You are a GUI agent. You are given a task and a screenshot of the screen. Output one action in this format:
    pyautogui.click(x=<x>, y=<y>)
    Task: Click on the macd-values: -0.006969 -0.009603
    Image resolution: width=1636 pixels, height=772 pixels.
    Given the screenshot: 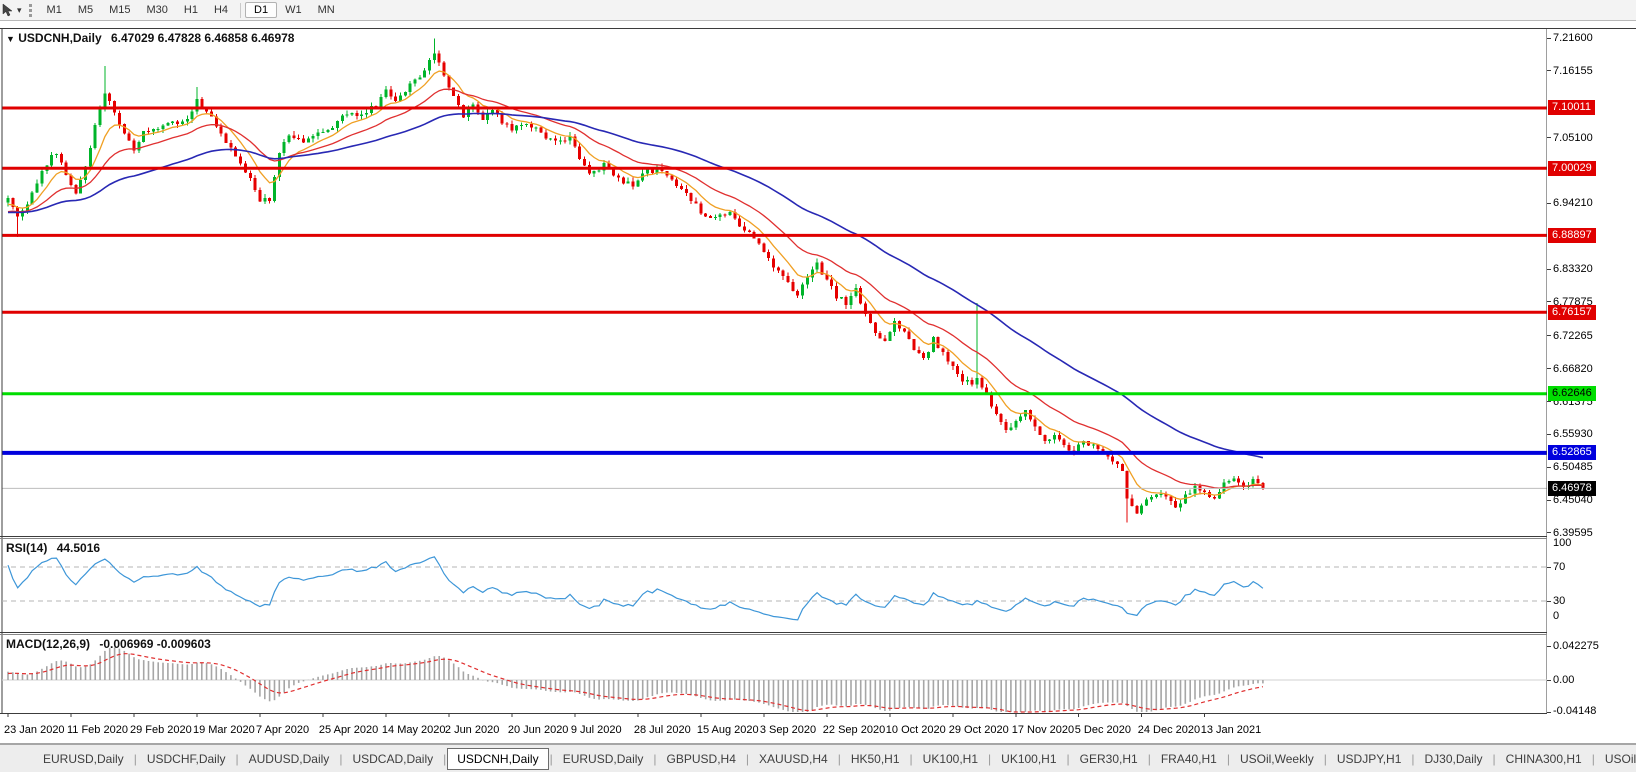 What is the action you would take?
    pyautogui.click(x=155, y=644)
    